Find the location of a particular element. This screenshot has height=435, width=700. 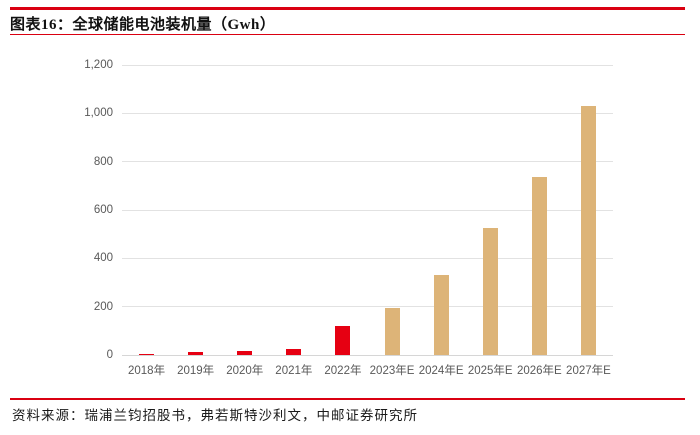

x-axis-tick-label: 2022年 is located at coordinates (343, 371).